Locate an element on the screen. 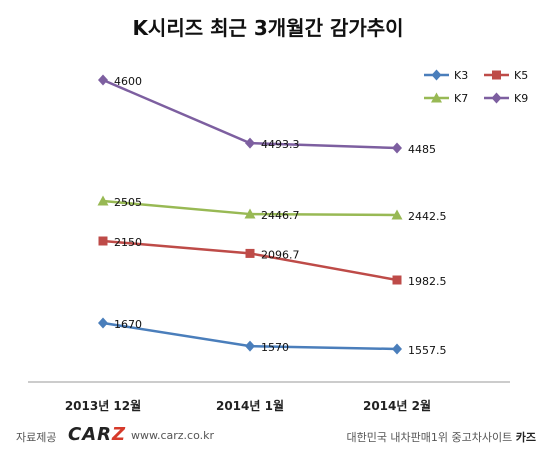 This screenshot has width=550, height=450. series-k3: 1670 1570 1557.5 is located at coordinates (272, 337).